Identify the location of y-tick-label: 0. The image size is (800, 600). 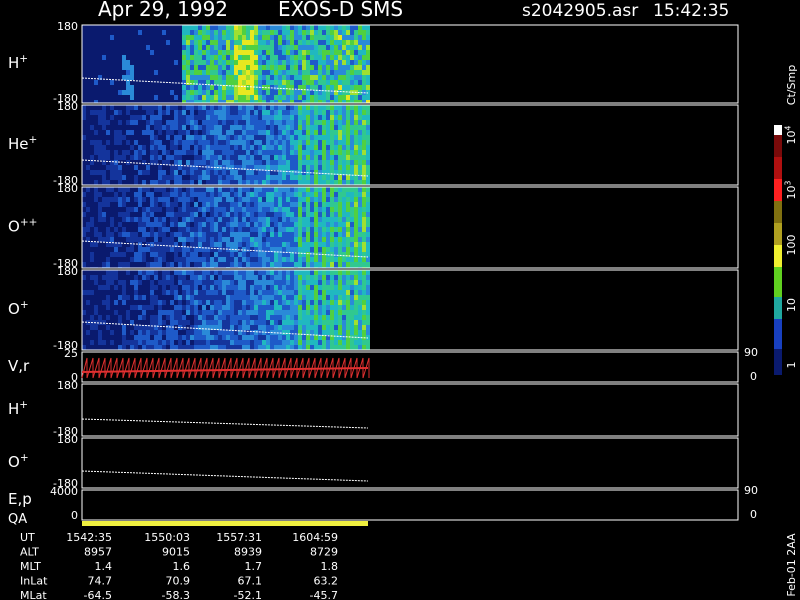
(74, 377).